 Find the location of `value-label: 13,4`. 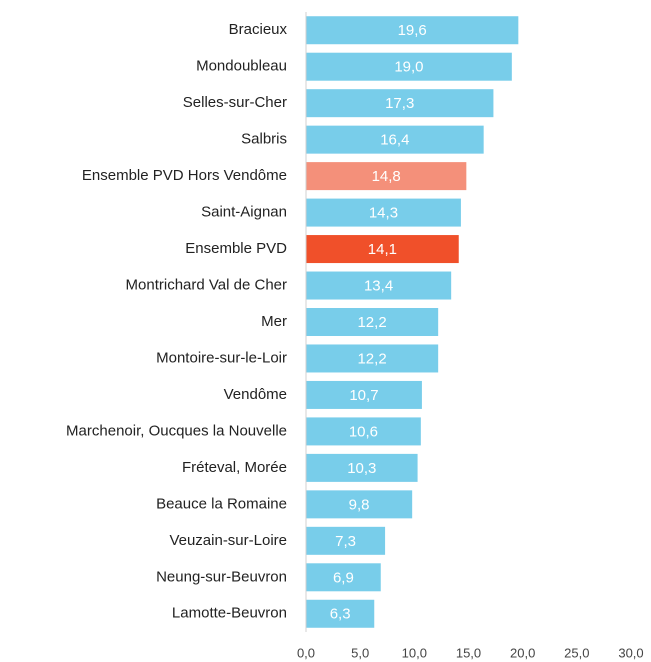

value-label: 13,4 is located at coordinates (378, 285).